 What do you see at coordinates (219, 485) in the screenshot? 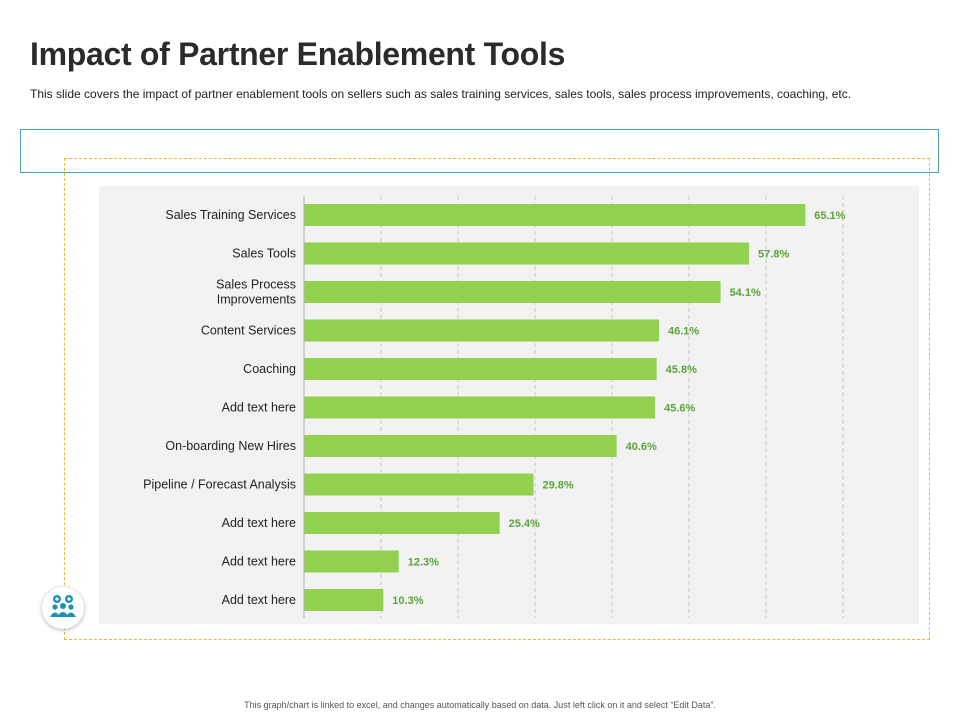
I see `category-label: Pipeline / Forecast Analysis` at bounding box center [219, 485].